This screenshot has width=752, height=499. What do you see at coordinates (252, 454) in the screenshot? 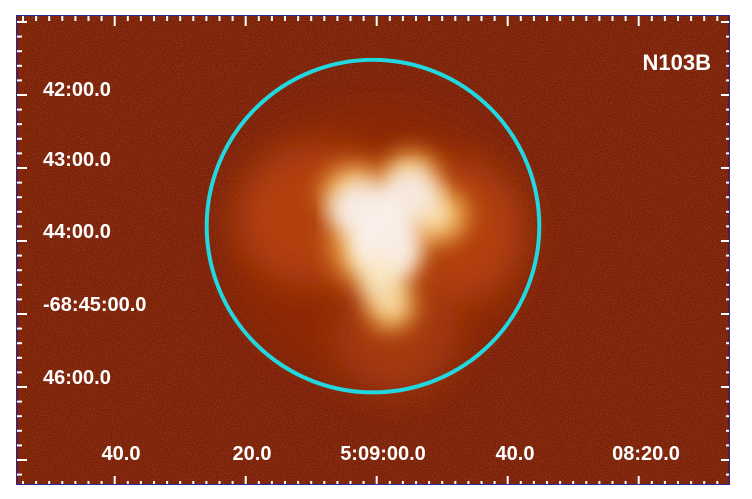
I see `x-axis-label: 20.0` at bounding box center [252, 454].